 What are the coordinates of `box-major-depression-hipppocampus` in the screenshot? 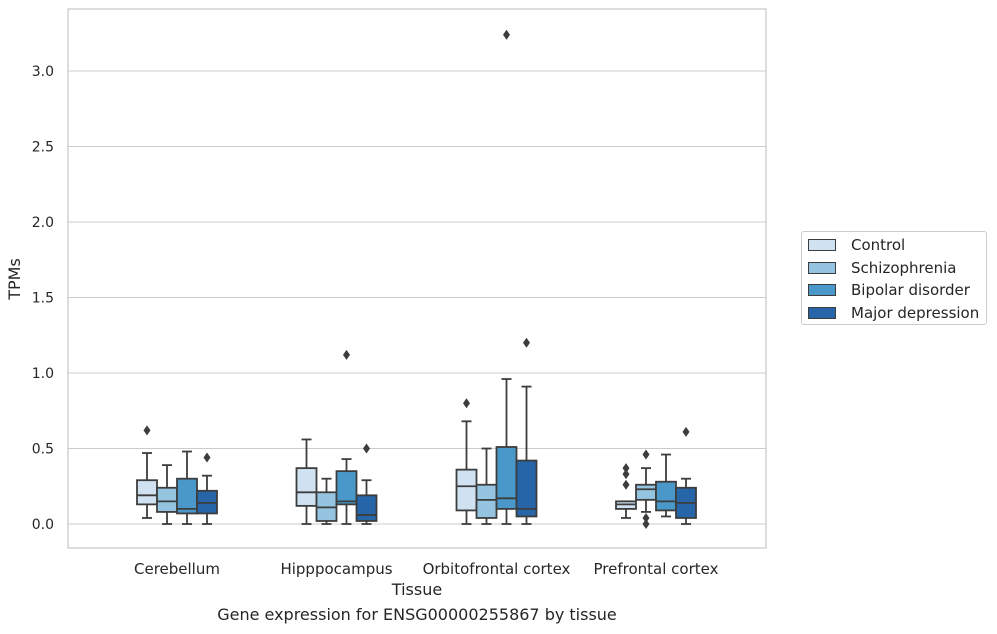 It's located at (366, 484).